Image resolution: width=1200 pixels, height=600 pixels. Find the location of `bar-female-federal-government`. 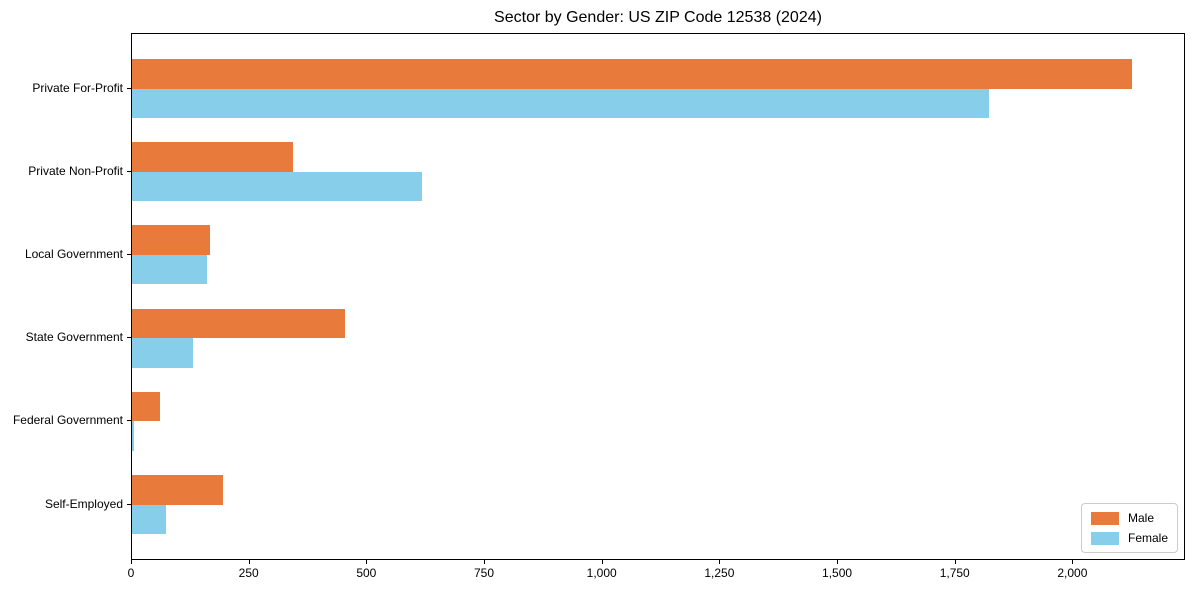

bar-female-federal-government is located at coordinates (133, 436).